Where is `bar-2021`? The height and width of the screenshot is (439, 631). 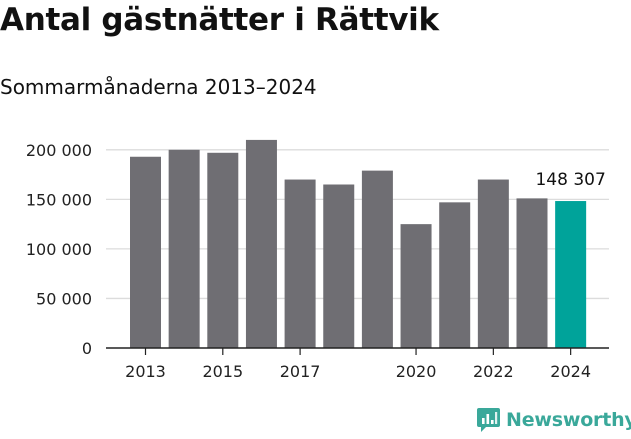
bar-2021 is located at coordinates (455, 275).